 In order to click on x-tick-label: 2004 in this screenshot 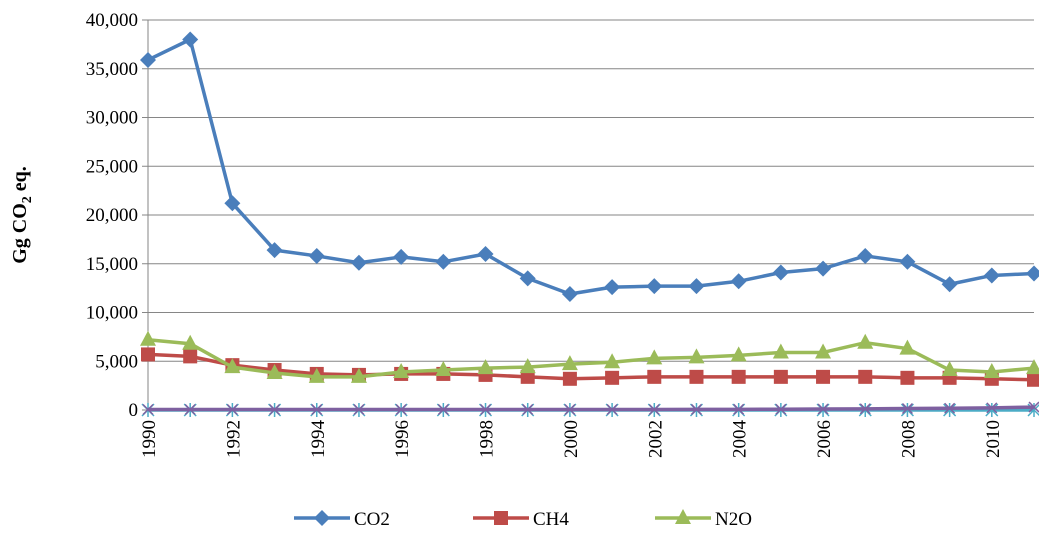, I will do `click(740, 439)`.